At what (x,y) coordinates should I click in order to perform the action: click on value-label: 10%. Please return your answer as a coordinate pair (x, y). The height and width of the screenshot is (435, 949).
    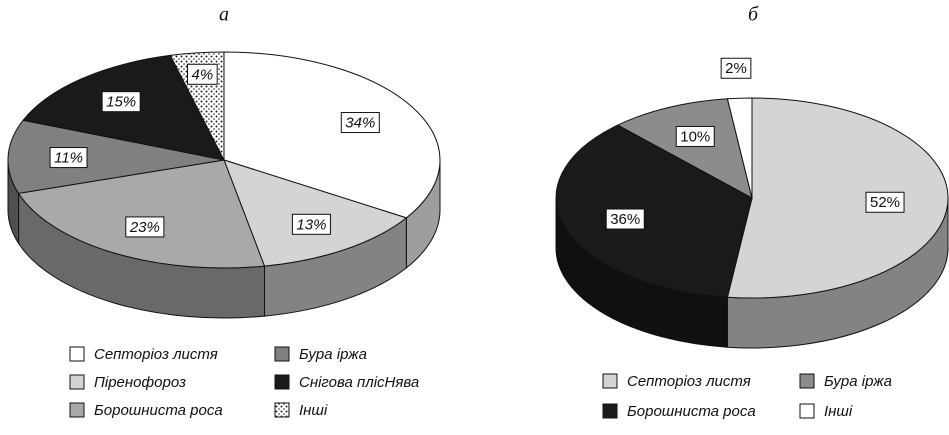
    Looking at the image, I should click on (695, 136).